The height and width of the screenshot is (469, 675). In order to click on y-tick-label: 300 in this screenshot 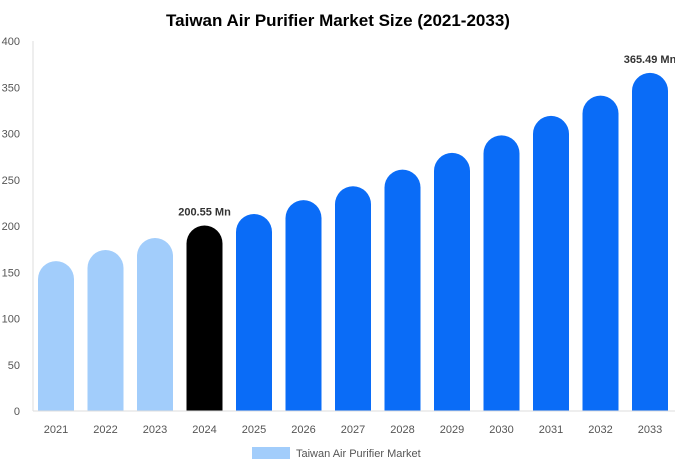, I will do `click(11, 135)`.